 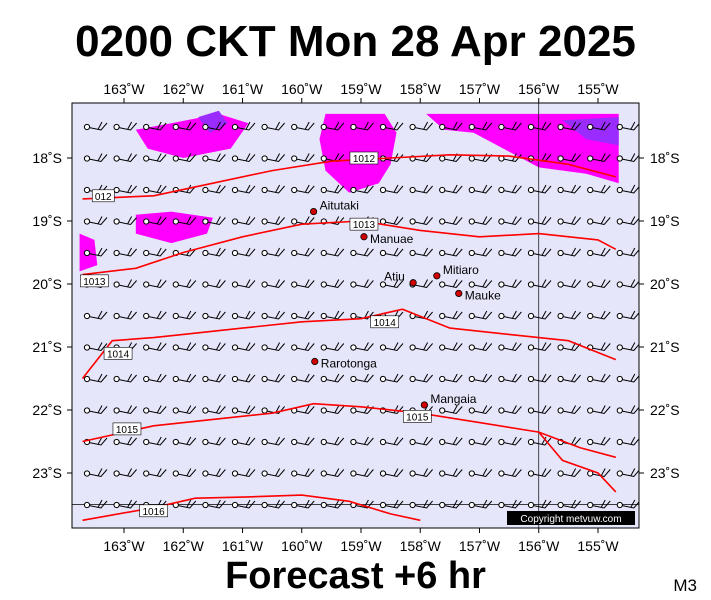 What do you see at coordinates (118, 354) in the screenshot?
I see `svg-text: 1014` at bounding box center [118, 354].